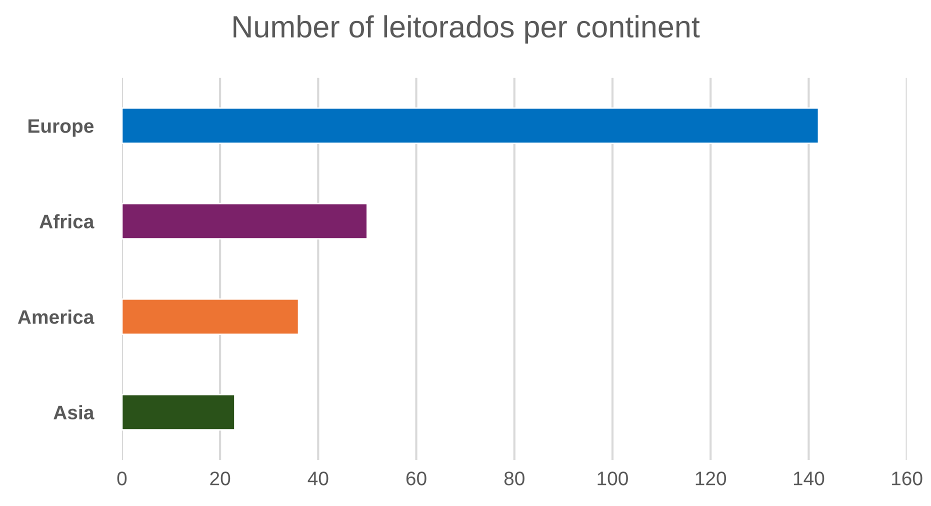 Image resolution: width=931 pixels, height=506 pixels. I want to click on x-tick-label: 120, so click(711, 479).